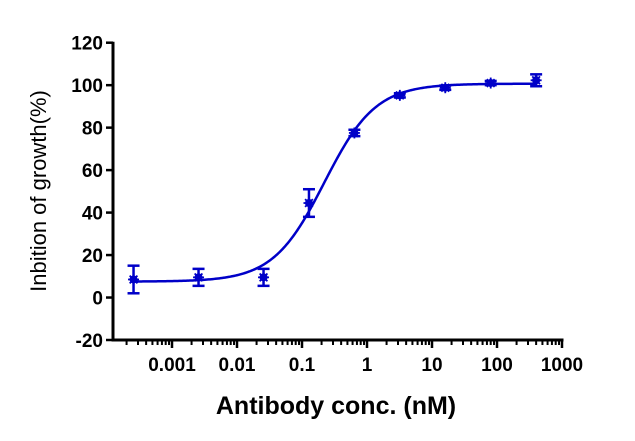  What do you see at coordinates (92, 171) in the screenshot?
I see `y-tick-label: 60` at bounding box center [92, 171].